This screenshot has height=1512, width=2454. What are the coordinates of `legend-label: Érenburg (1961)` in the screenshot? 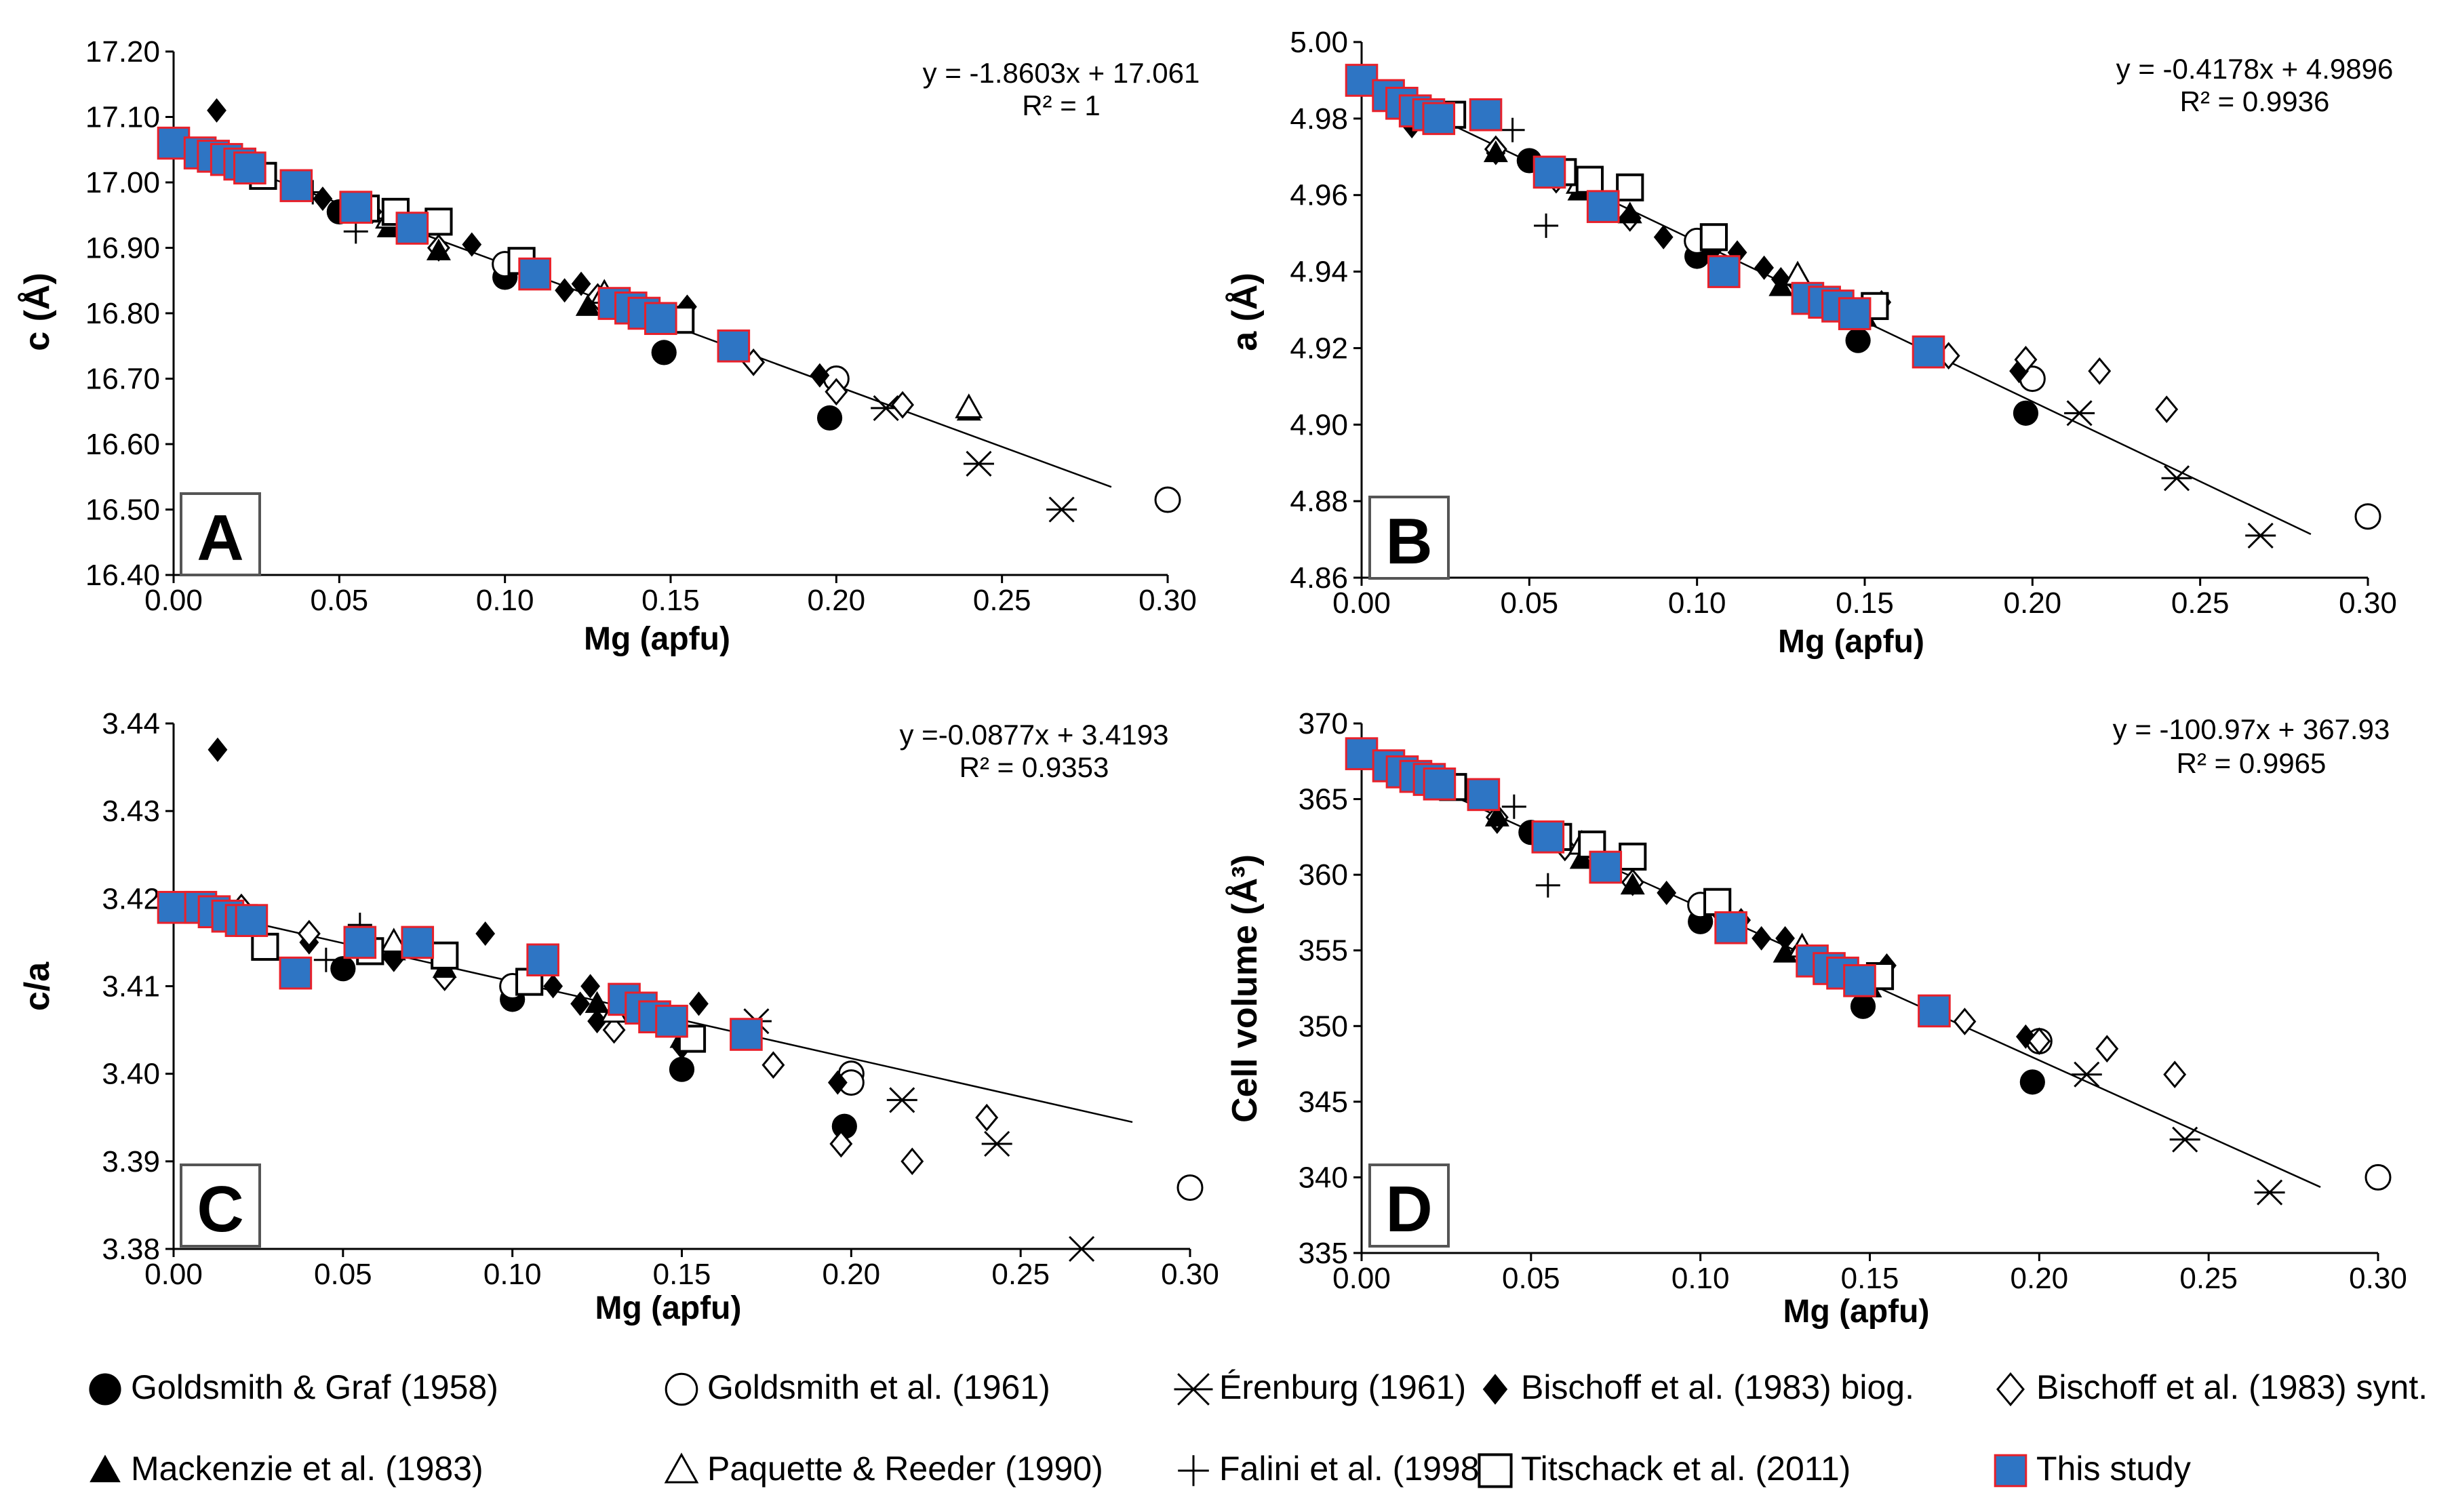 It's located at (1343, 1387).